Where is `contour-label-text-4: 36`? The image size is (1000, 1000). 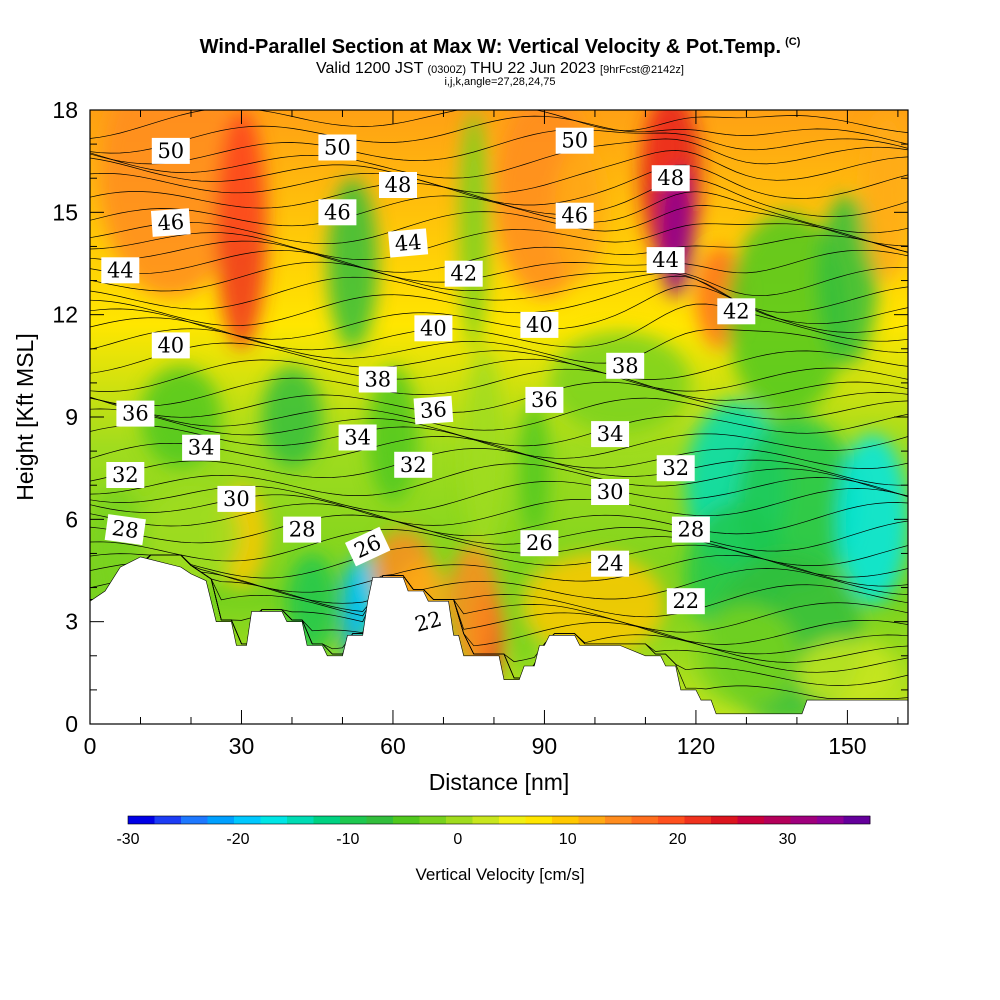 contour-label-text-4: 36 is located at coordinates (135, 414).